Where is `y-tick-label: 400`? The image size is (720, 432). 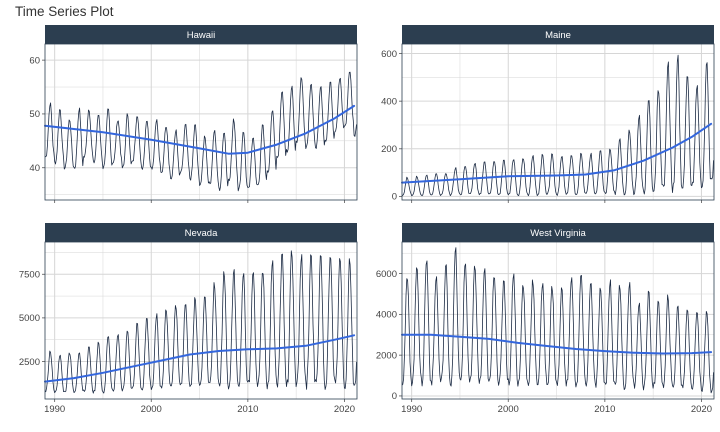
y-tick-label: 400 is located at coordinates (389, 101).